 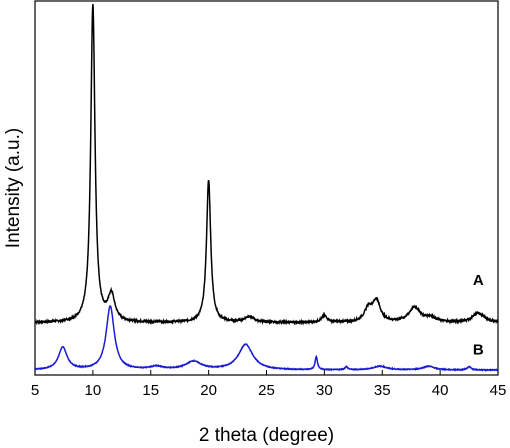 What do you see at coordinates (266, 390) in the screenshot?
I see `x-tick-label: 25` at bounding box center [266, 390].